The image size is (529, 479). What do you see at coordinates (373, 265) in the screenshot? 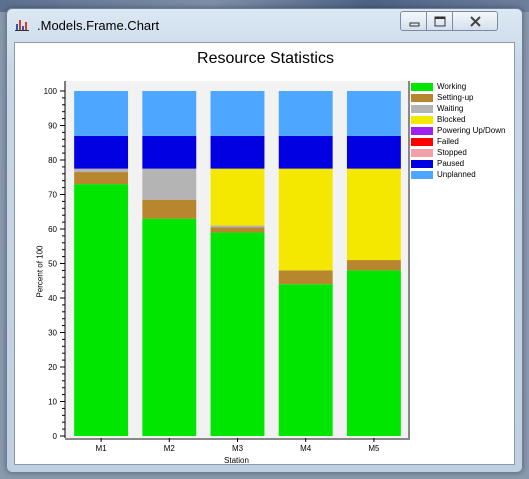
I see `bar-segment-setting-up-m5` at bounding box center [373, 265].